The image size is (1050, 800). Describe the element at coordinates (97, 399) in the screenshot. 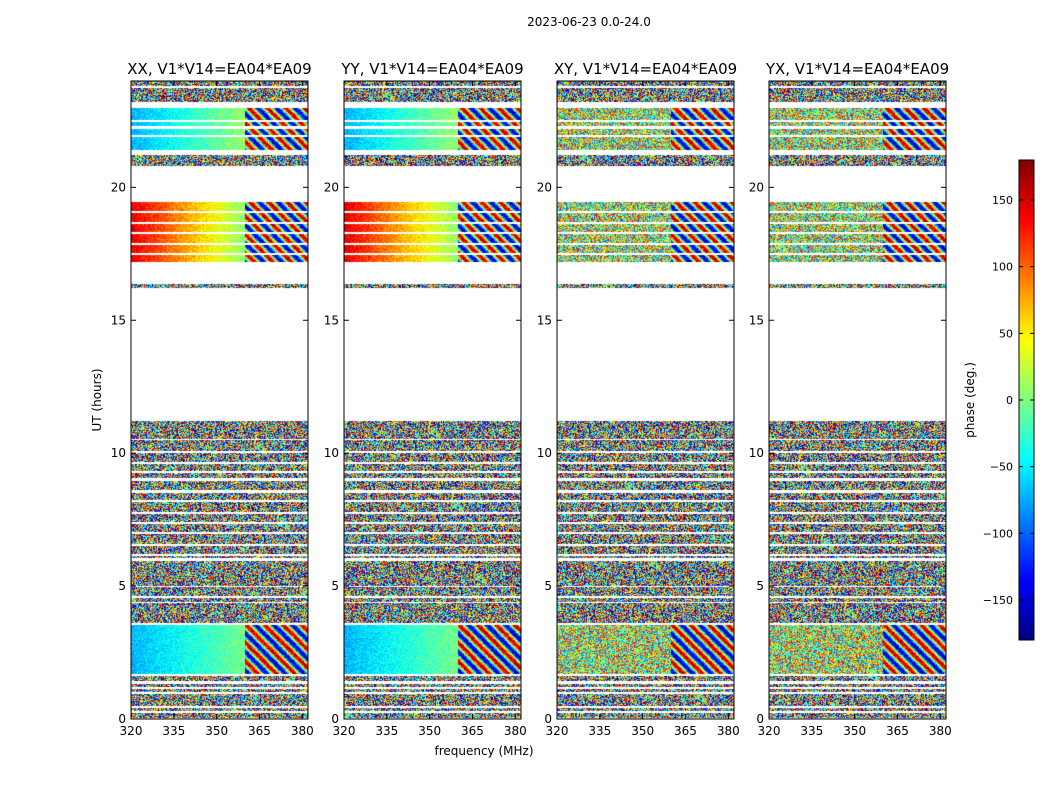

I see `y-axis-label: UT (hours)` at that location.